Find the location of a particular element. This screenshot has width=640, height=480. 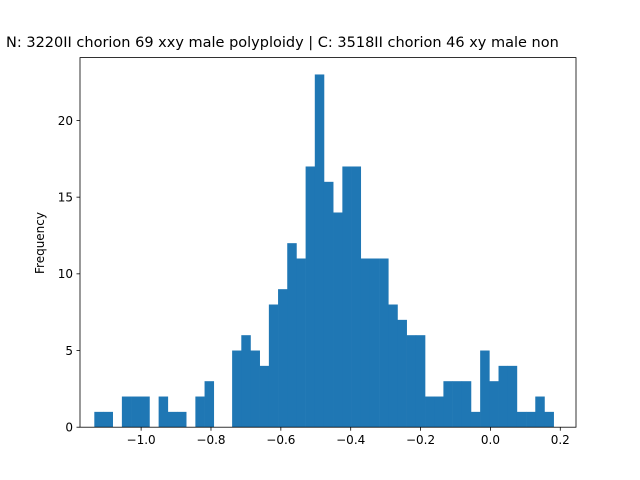

y-tick-label: 0 is located at coordinates (69, 428).